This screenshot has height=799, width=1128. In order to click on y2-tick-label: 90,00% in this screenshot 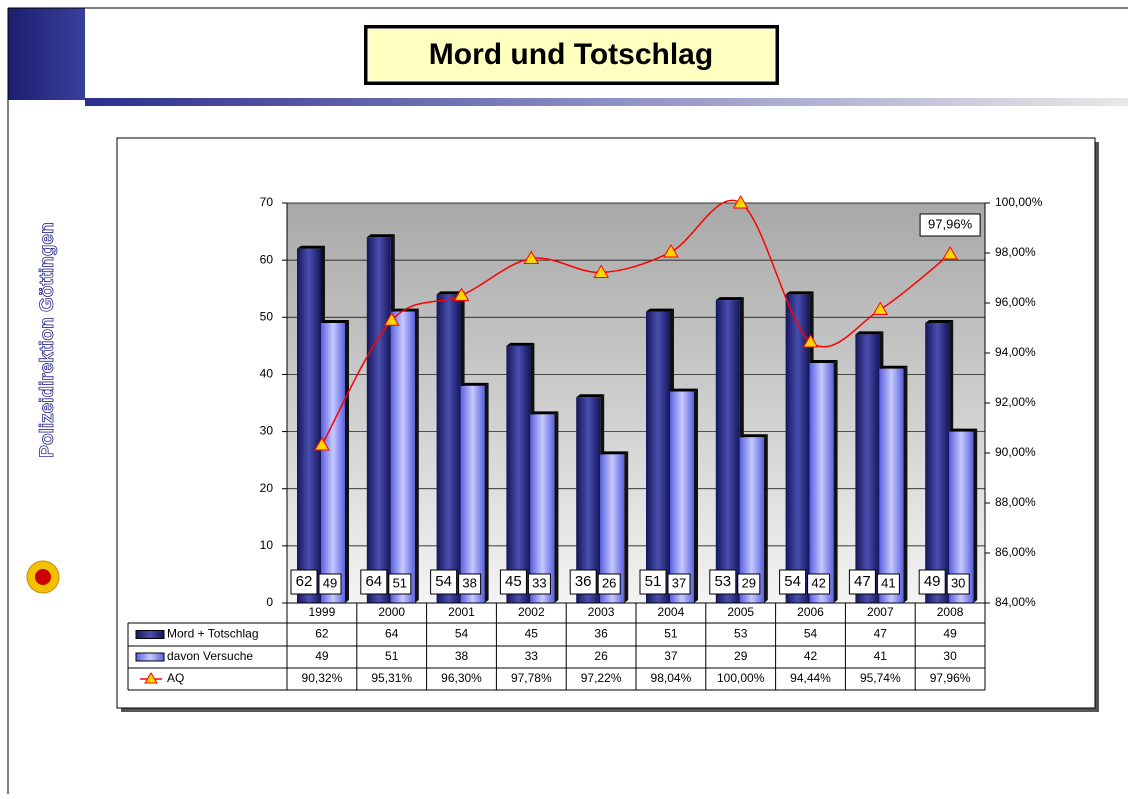, I will do `click(1015, 452)`.